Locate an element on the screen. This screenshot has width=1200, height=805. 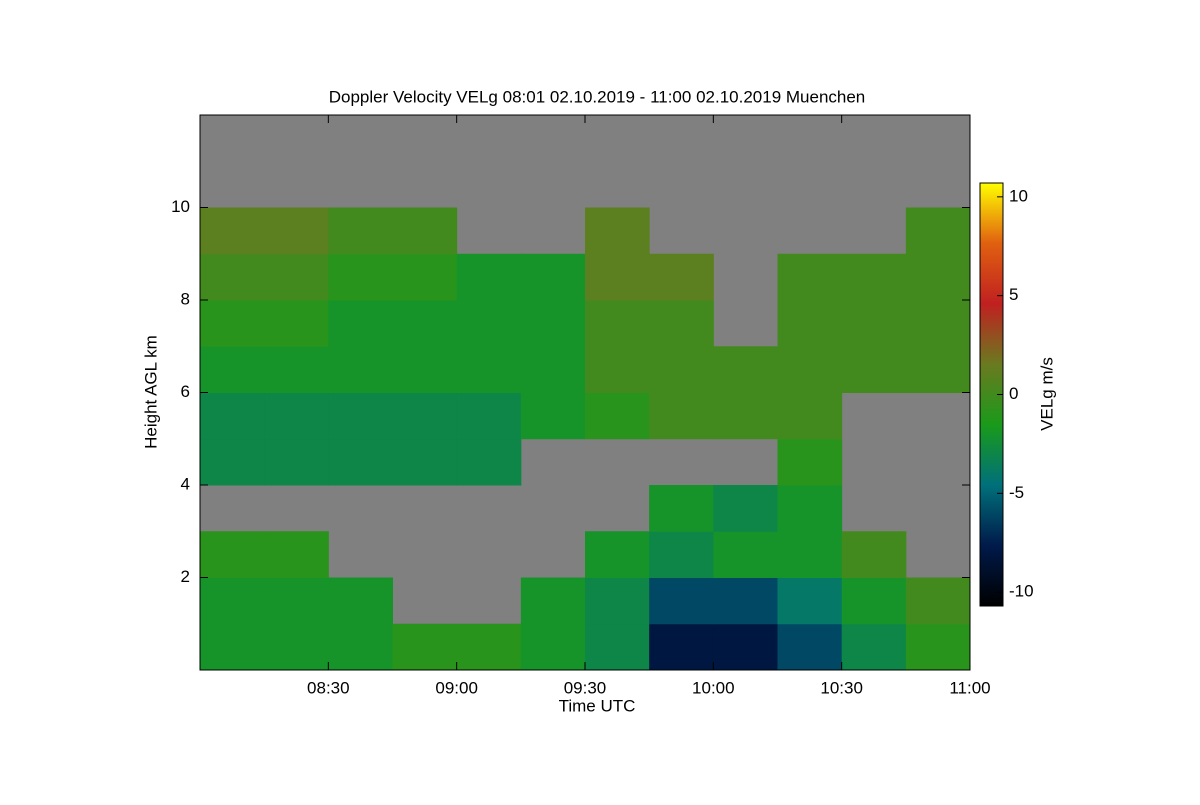
colorbar-tick-label: -5 is located at coordinates (1016, 492).